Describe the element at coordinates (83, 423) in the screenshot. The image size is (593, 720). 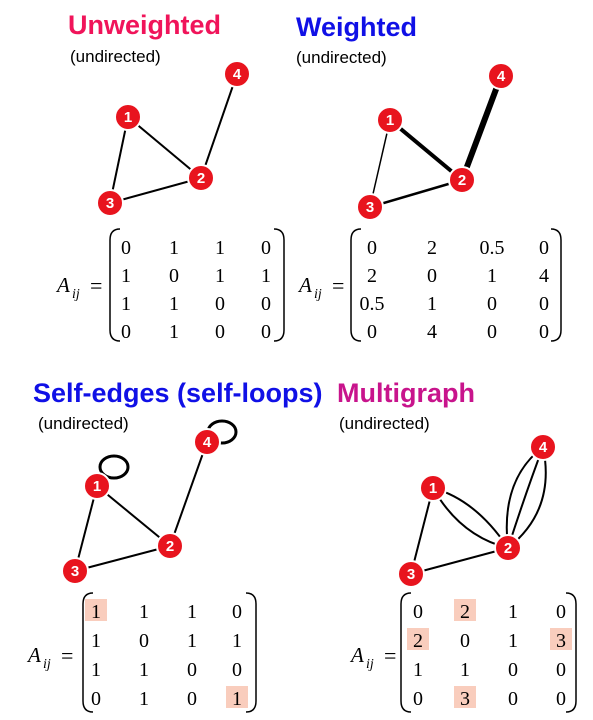
I see `selfedge-subtitle: (undirected)` at that location.